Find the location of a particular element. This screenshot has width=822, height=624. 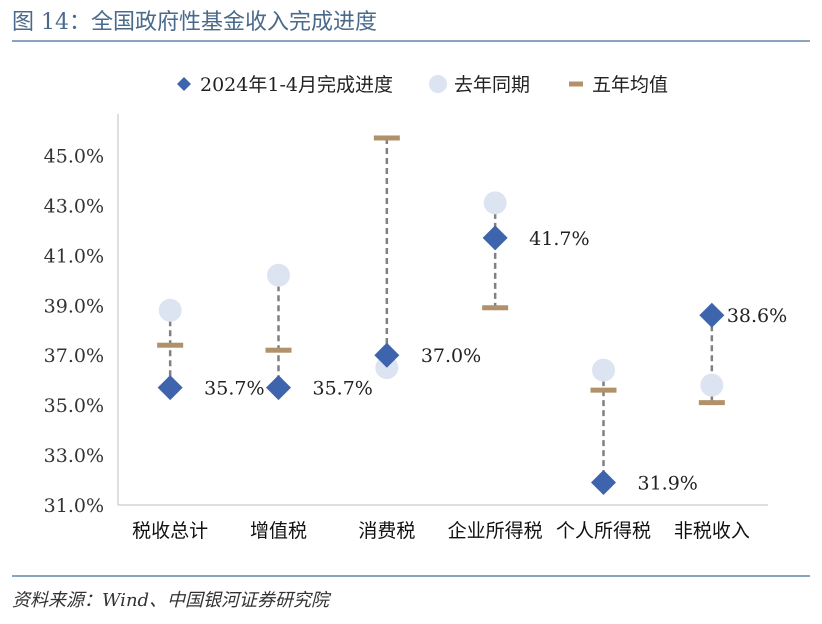

legend-label: 2024年1-4月完成进度 is located at coordinates (296, 85).